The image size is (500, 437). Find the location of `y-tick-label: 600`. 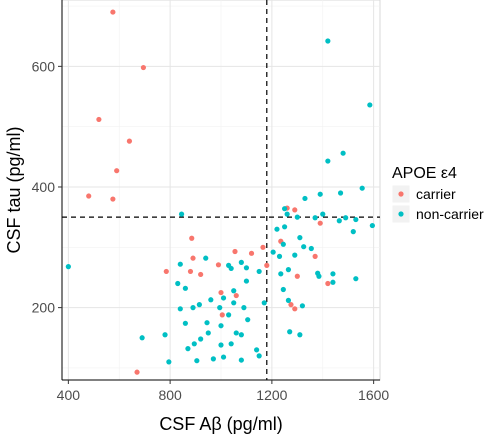

y-tick-label: 600 is located at coordinates (44, 66).